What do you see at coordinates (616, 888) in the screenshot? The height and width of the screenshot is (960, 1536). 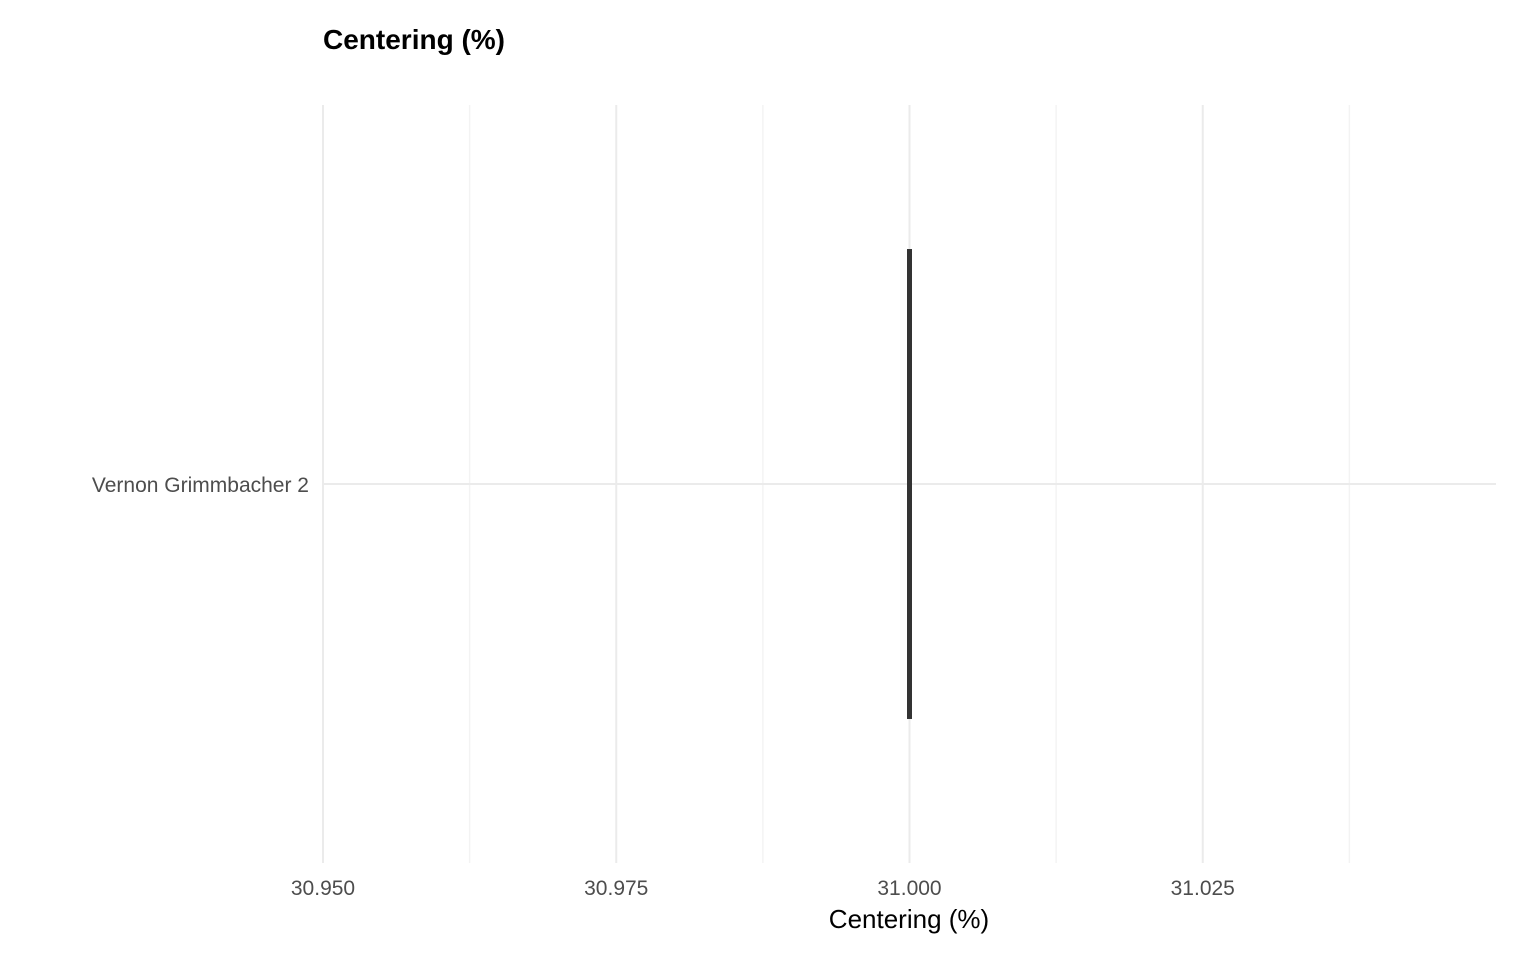 I see `x-tick-label: 30.975` at bounding box center [616, 888].